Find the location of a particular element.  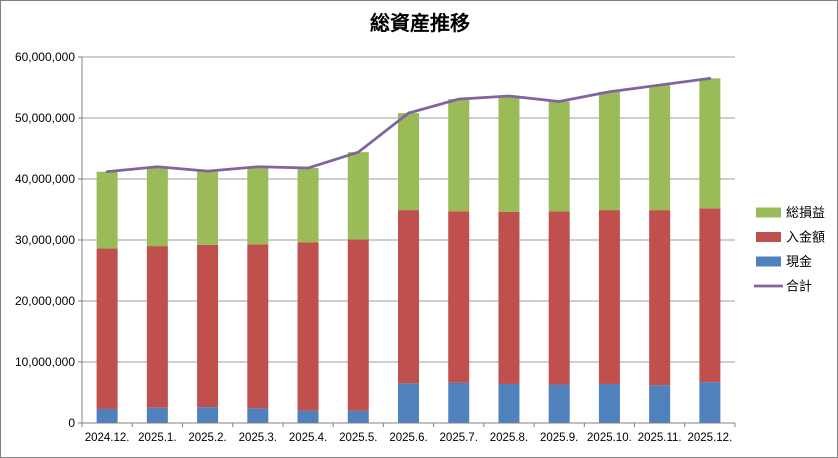

x-axis-label: 2025.3. is located at coordinates (258, 438).